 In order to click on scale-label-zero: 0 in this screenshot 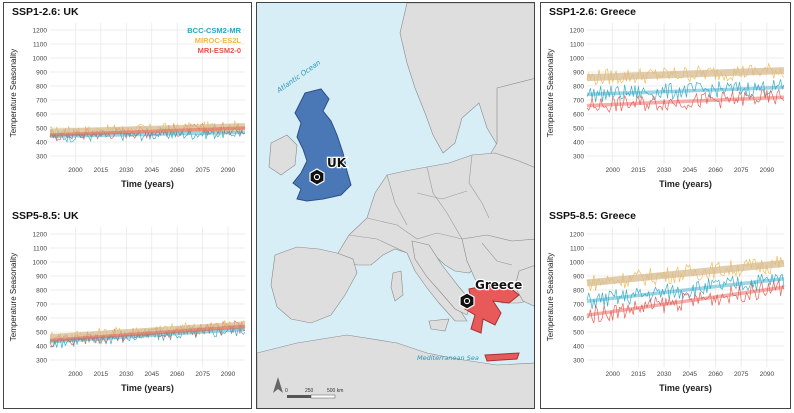, I will do `click(286, 391)`.